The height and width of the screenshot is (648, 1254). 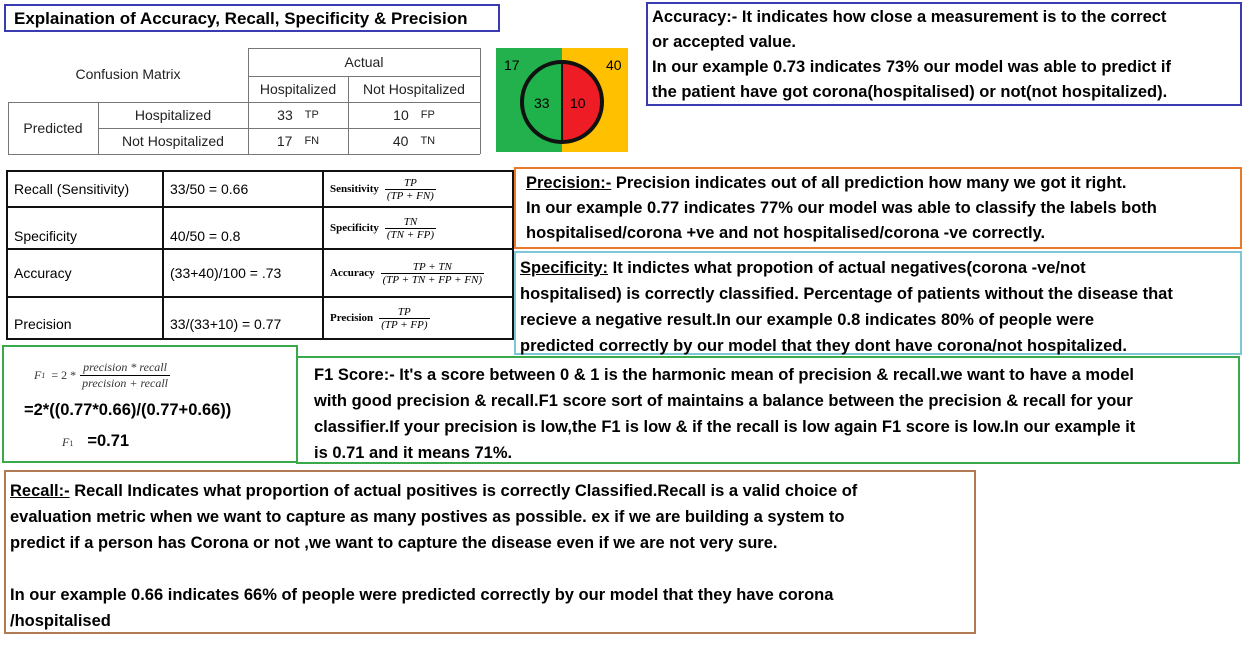 What do you see at coordinates (298, 141) in the screenshot?
I see `fn-cell: 17 FN` at bounding box center [298, 141].